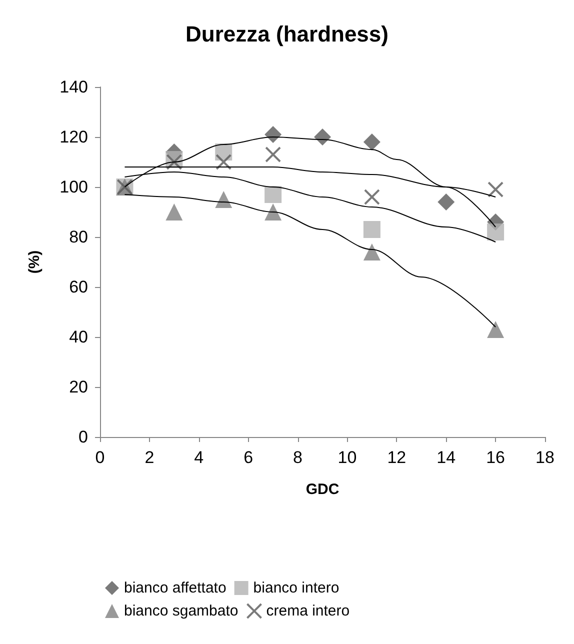 The image size is (574, 644). Describe the element at coordinates (149, 457) in the screenshot. I see `x-tick-label: 2` at that location.